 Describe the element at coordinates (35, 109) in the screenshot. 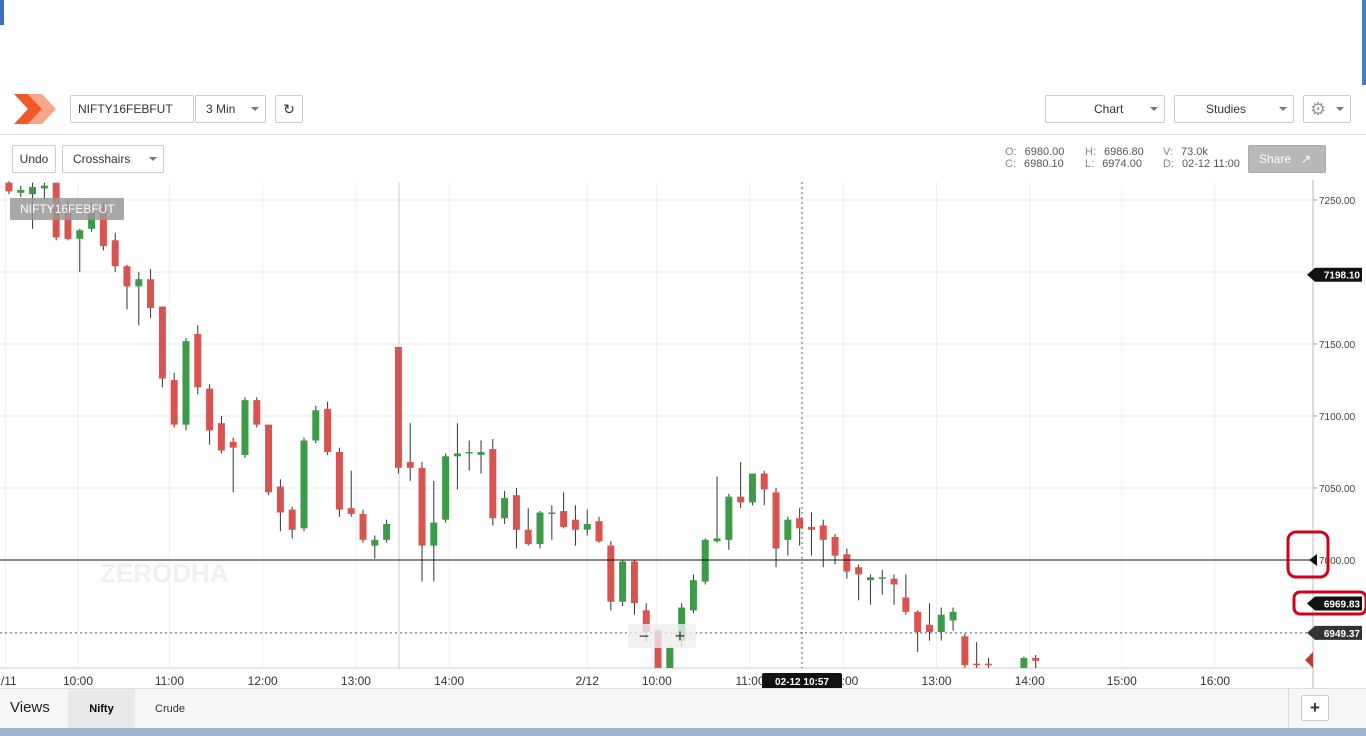

I see `logo` at that location.